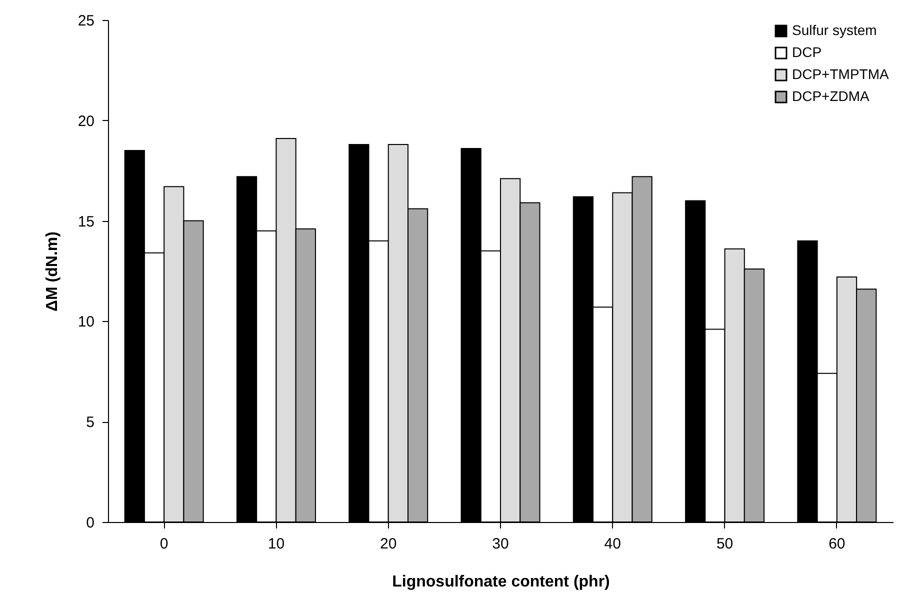 This screenshot has width=907, height=613. What do you see at coordinates (164, 544) in the screenshot?
I see `x-tick-label: 0` at bounding box center [164, 544].